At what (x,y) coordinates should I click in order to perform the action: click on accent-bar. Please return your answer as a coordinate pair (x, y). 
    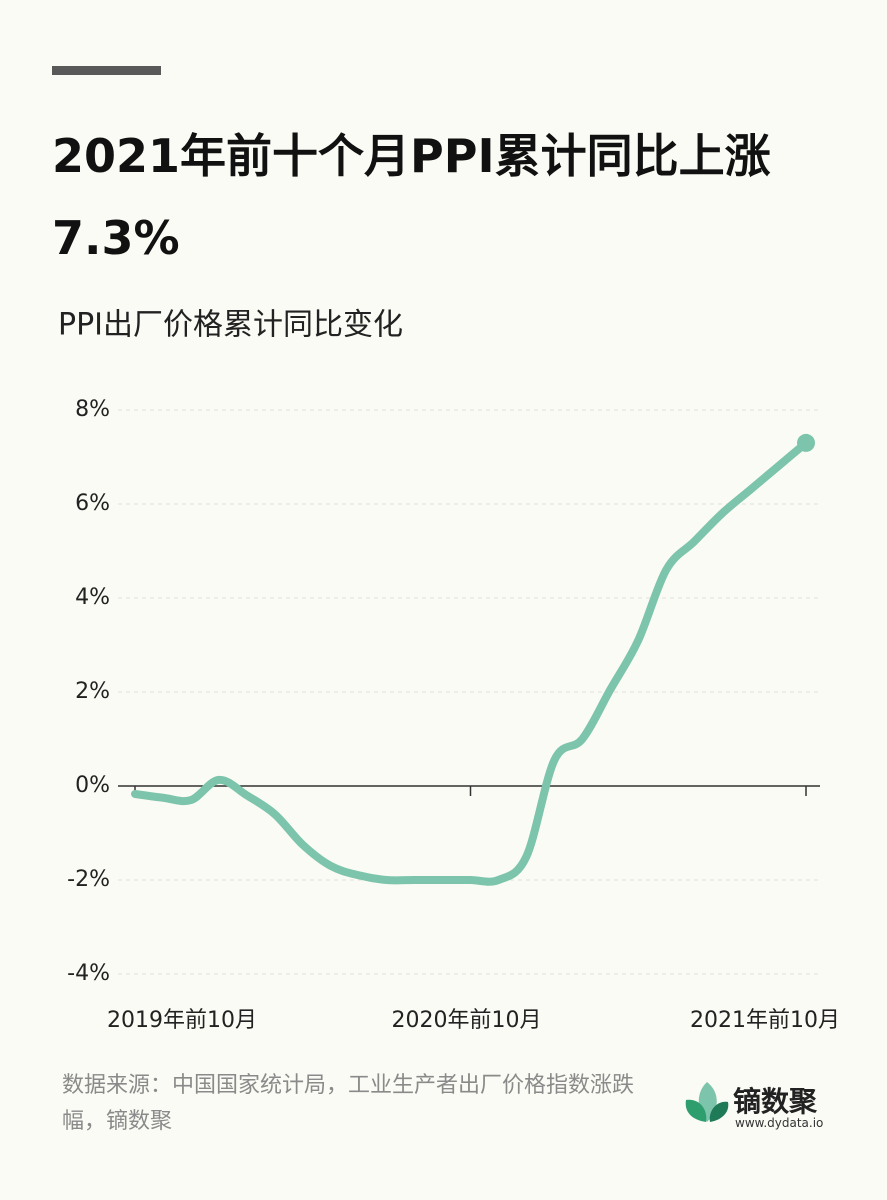
    Looking at the image, I should click on (106, 70).